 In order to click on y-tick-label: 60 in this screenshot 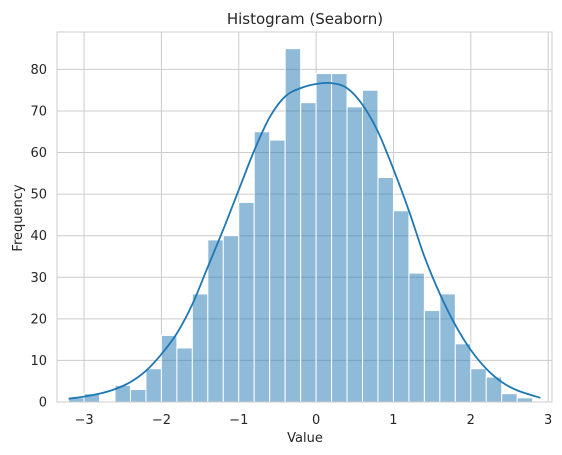, I will do `click(38, 153)`.